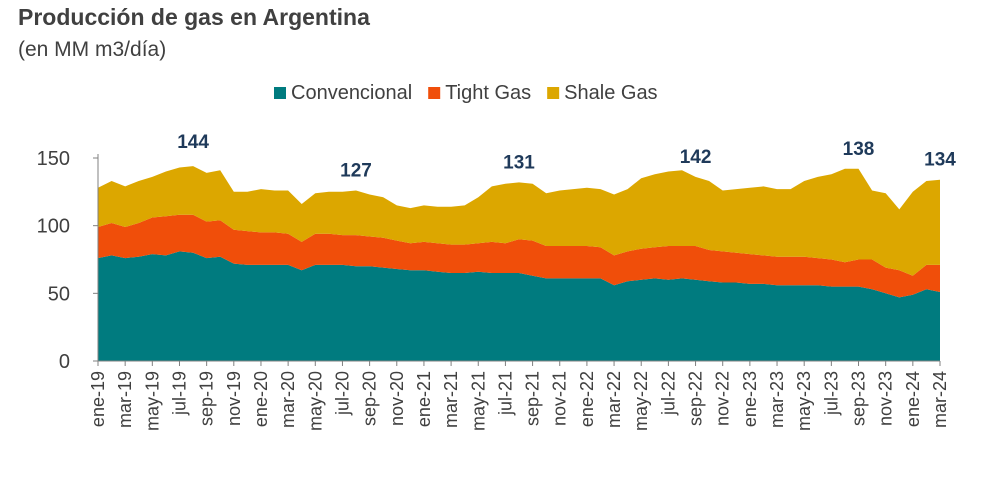 This screenshot has width=1000, height=484. Describe the element at coordinates (505, 393) in the screenshot. I see `x-tick-label: jul-21` at that location.